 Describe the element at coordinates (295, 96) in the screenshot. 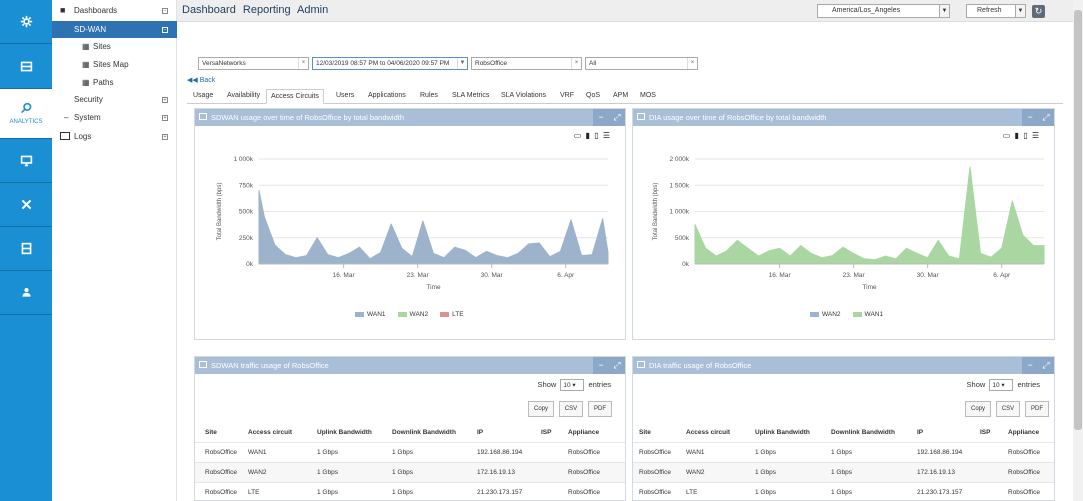

I see `tab-access-circuits: Access Circuits` at that location.